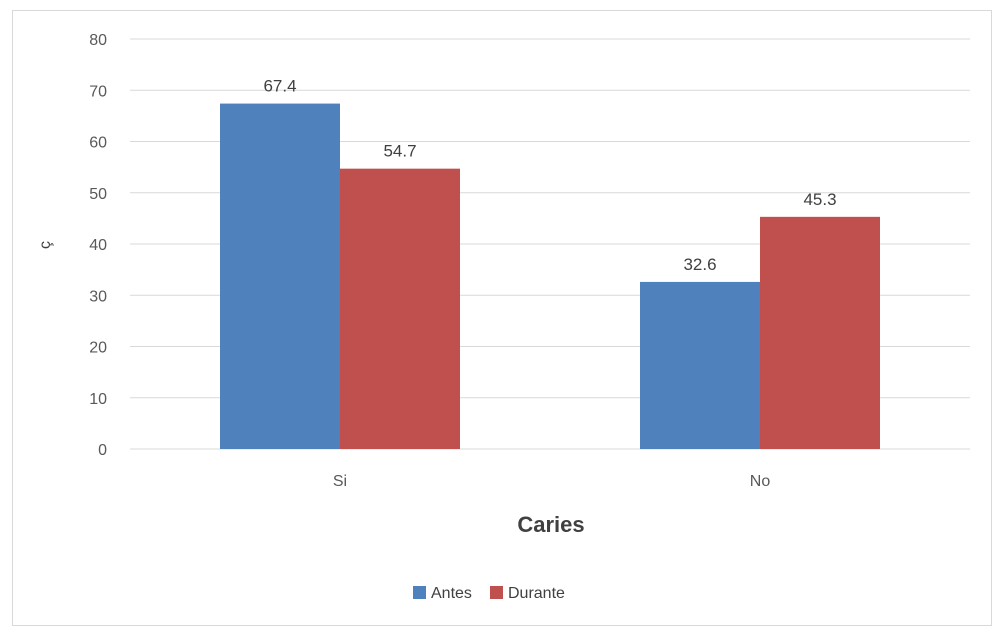 Image resolution: width=993 pixels, height=629 pixels. What do you see at coordinates (819, 199) in the screenshot?
I see `data-label: 45.3` at bounding box center [819, 199].